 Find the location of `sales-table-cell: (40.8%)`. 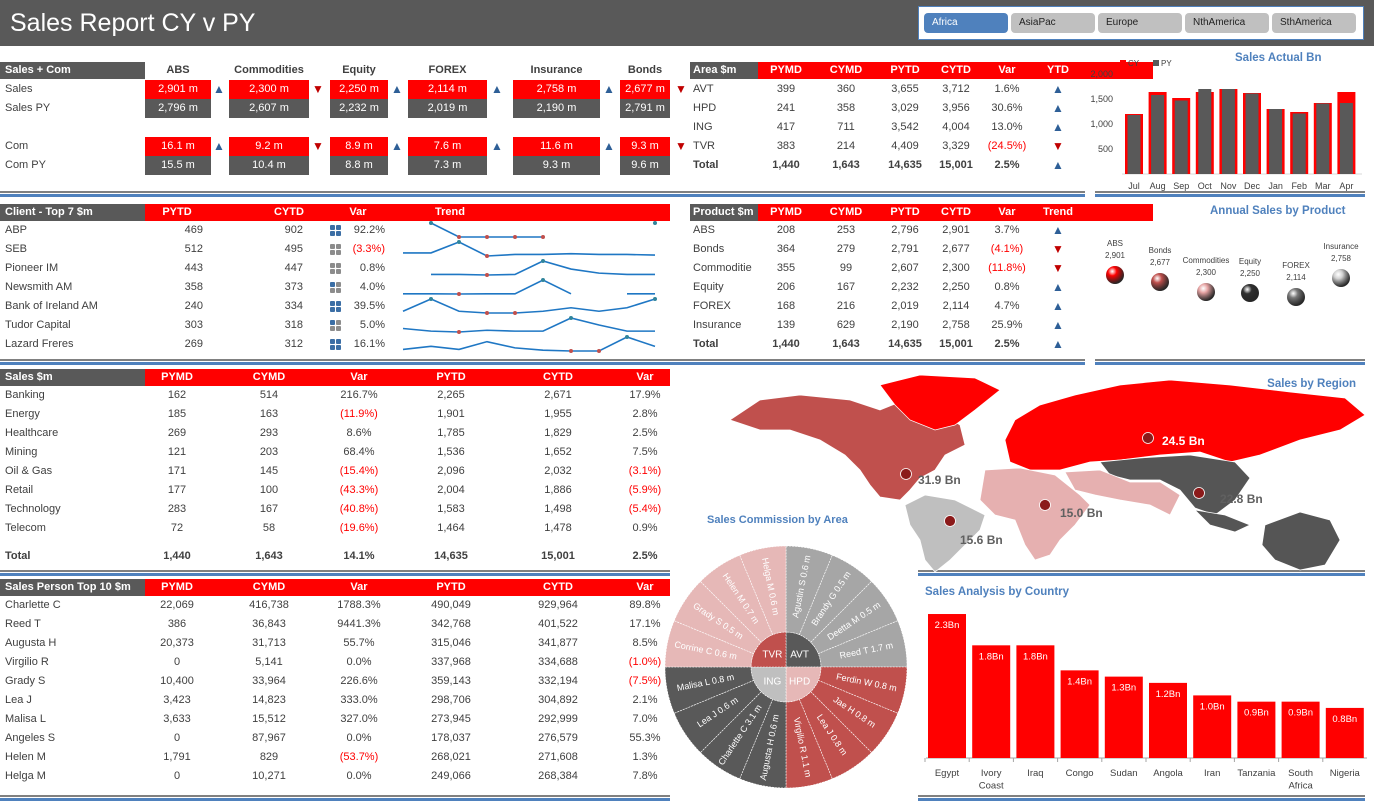

sales-table-cell: (40.8%) is located at coordinates (359, 509).